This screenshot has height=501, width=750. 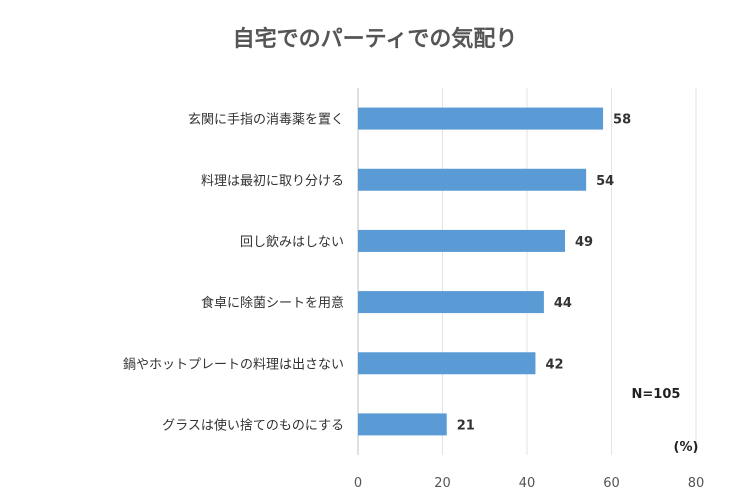 I want to click on x-tick-label: 80, so click(x=696, y=483).